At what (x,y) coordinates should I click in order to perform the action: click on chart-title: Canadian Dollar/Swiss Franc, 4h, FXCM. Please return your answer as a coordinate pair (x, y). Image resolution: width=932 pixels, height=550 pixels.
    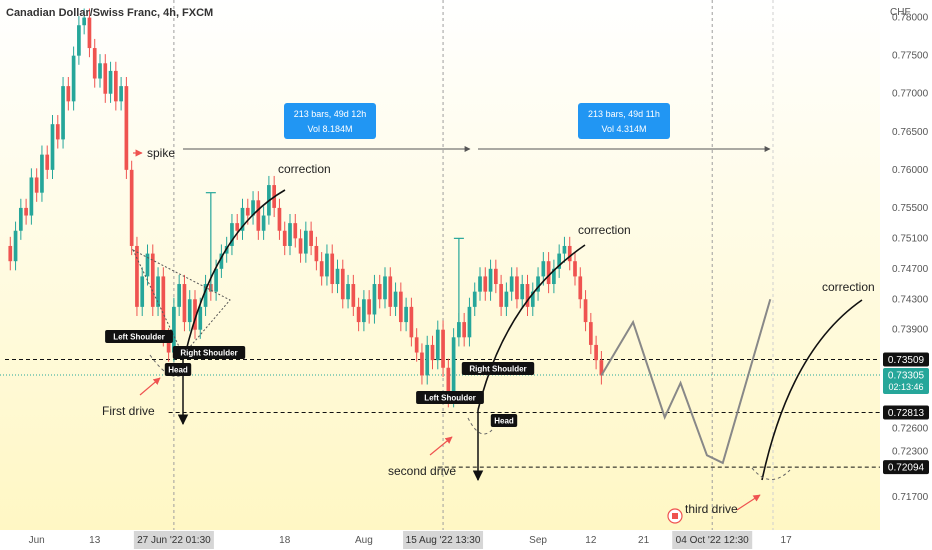
    Looking at the image, I should click on (109, 13).